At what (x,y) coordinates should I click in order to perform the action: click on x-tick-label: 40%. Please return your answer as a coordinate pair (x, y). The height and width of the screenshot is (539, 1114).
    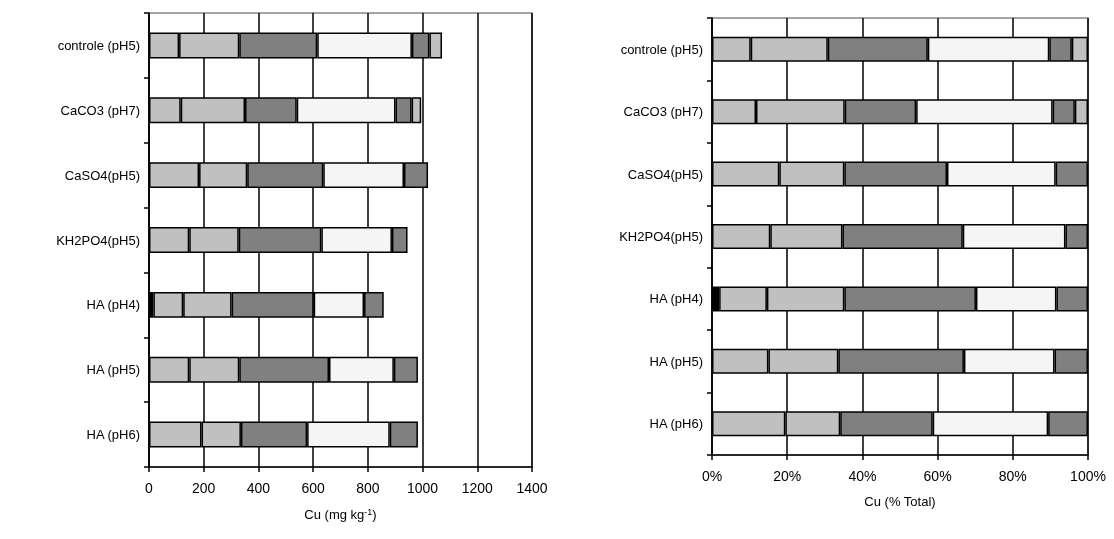
    Looking at the image, I should click on (862, 476).